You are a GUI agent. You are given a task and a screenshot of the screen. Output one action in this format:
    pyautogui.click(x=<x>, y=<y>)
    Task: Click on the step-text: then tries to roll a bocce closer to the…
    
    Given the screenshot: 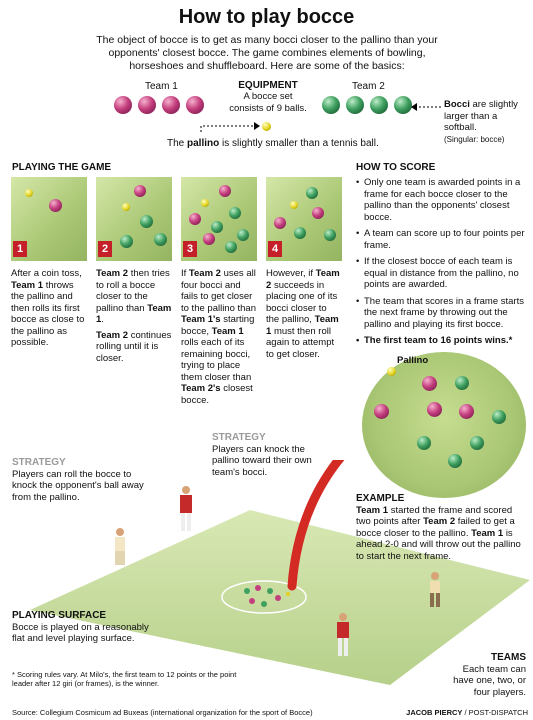 What is the action you would take?
    pyautogui.click(x=133, y=291)
    